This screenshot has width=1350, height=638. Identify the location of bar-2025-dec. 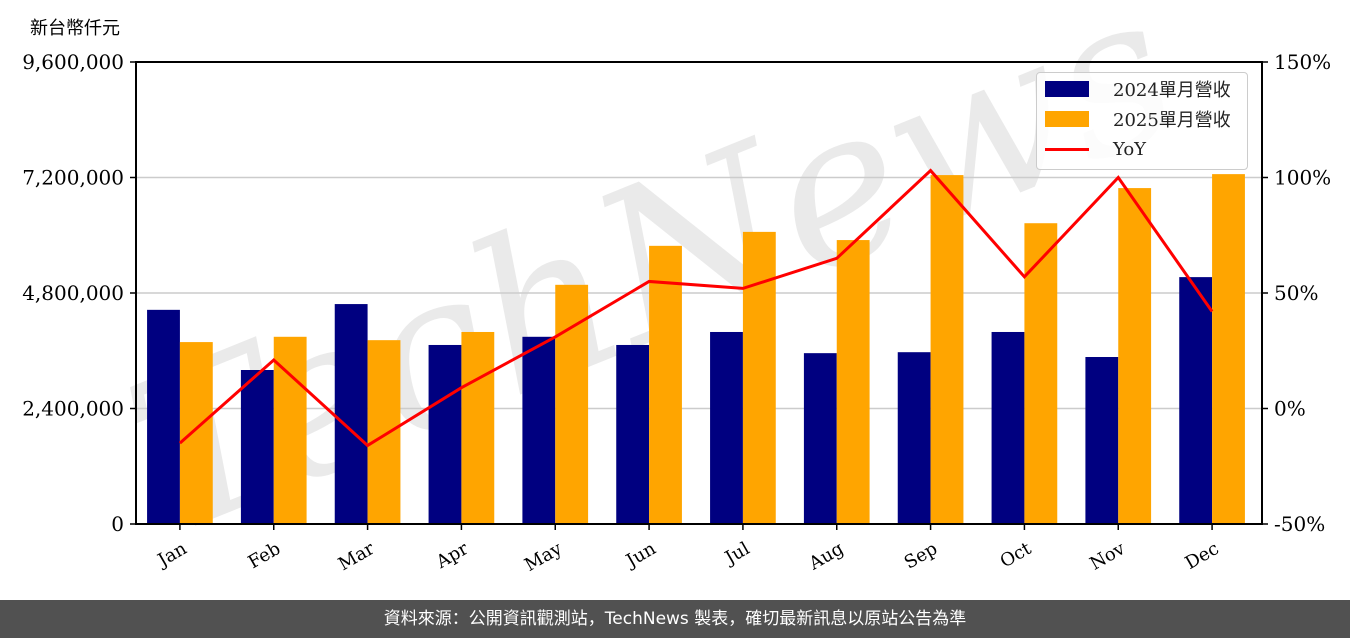
(1228, 349).